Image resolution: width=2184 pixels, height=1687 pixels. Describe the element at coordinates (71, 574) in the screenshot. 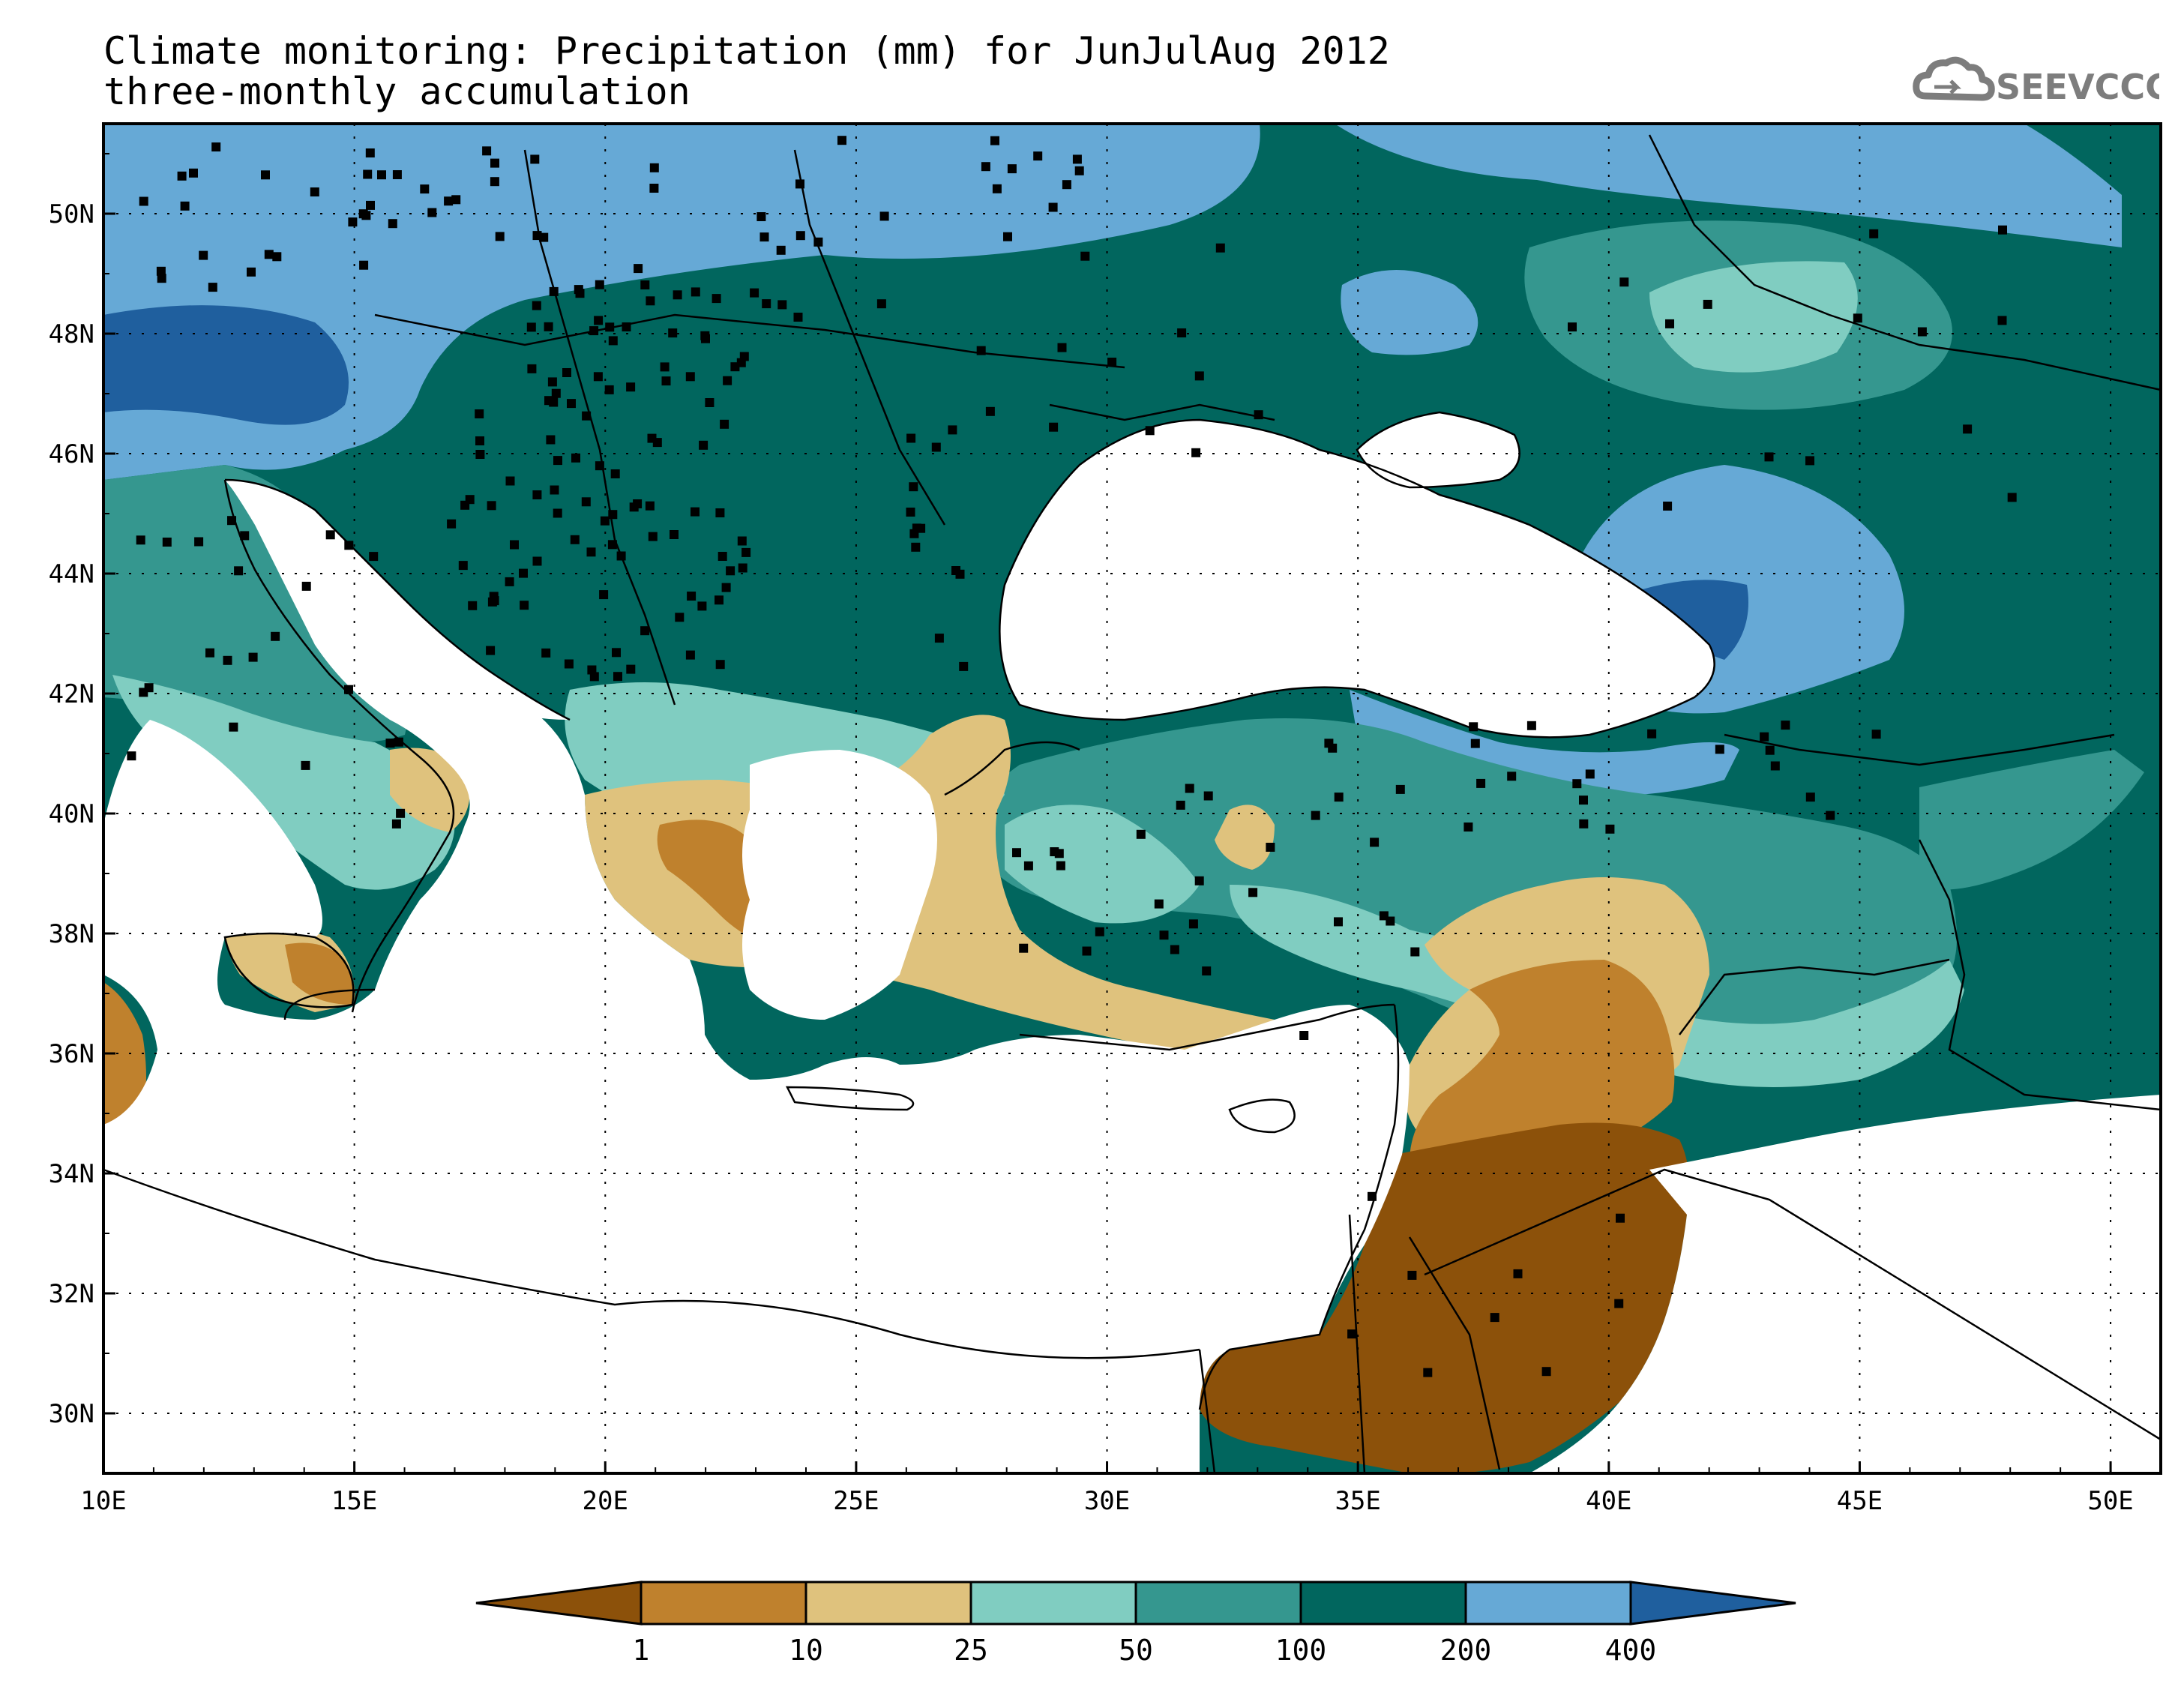

I see `lat-tick-label: 44N` at that location.